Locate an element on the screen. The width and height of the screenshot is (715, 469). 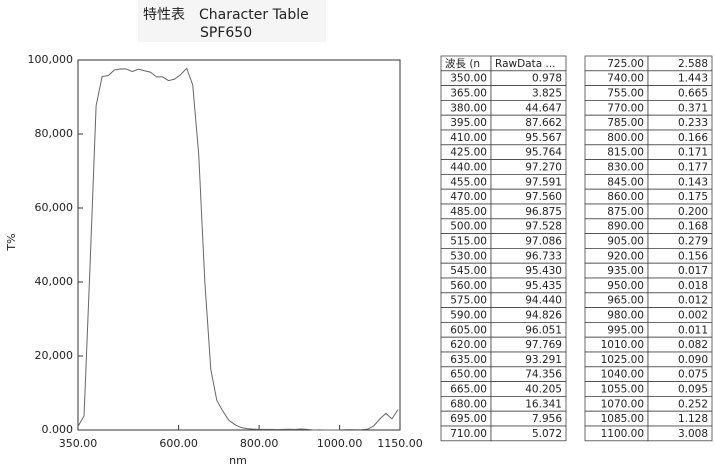
y-tick-label: 20,000 is located at coordinates (54, 355).